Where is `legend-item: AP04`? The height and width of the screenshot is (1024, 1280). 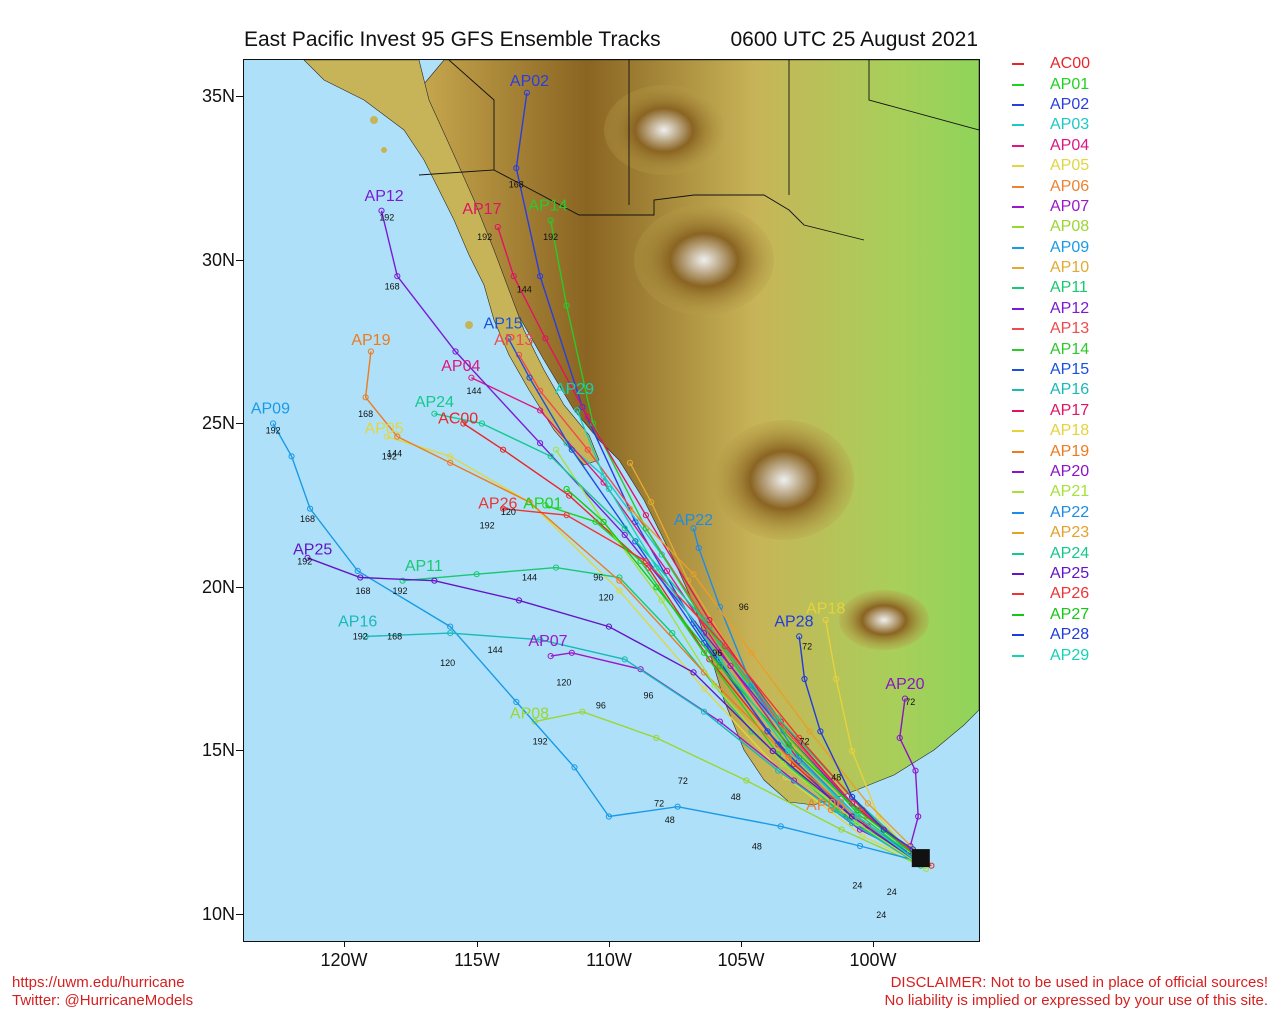 legend-item: AP04 is located at coordinates (1051, 146).